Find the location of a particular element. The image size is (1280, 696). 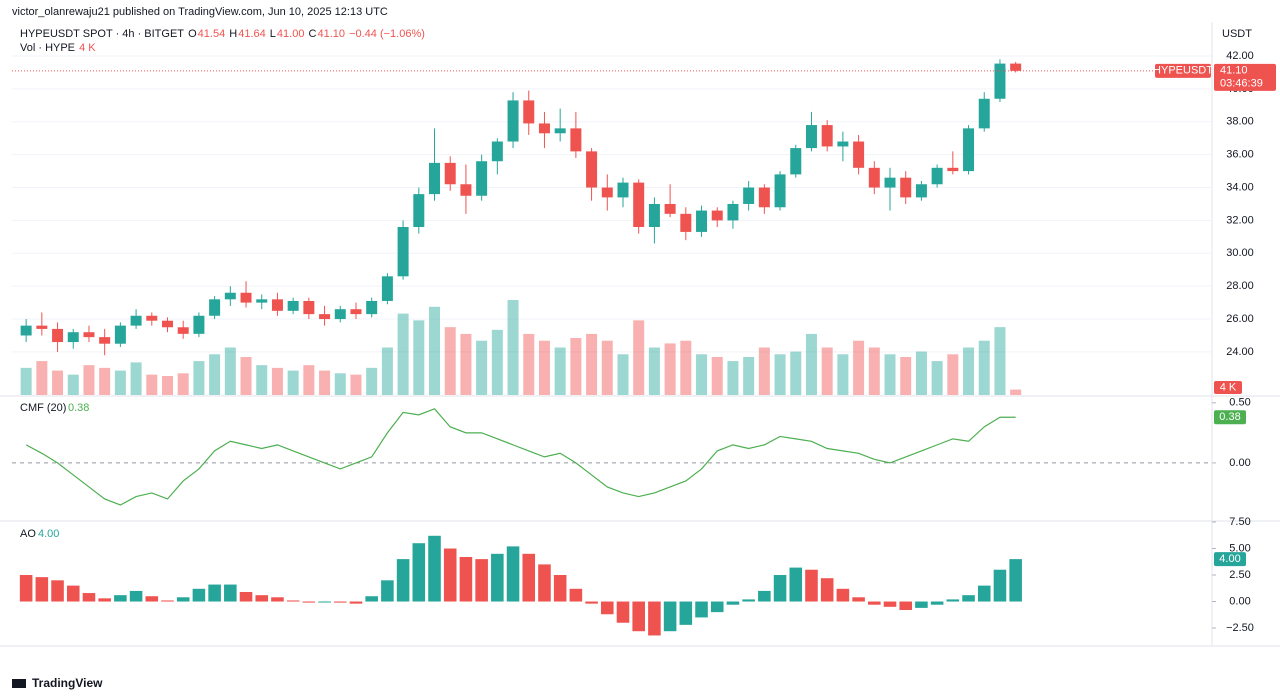

value-tag: 0.38 is located at coordinates (1229, 417).